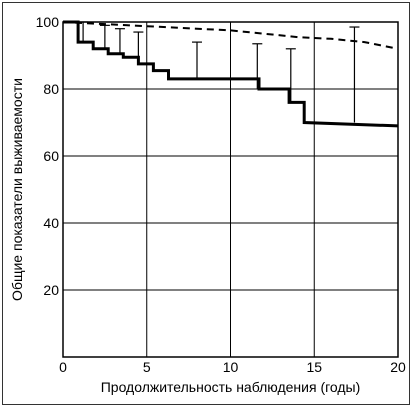  Describe the element at coordinates (17, 189) in the screenshot. I see `y-axis-label: Общие показатели выживаемости` at that location.